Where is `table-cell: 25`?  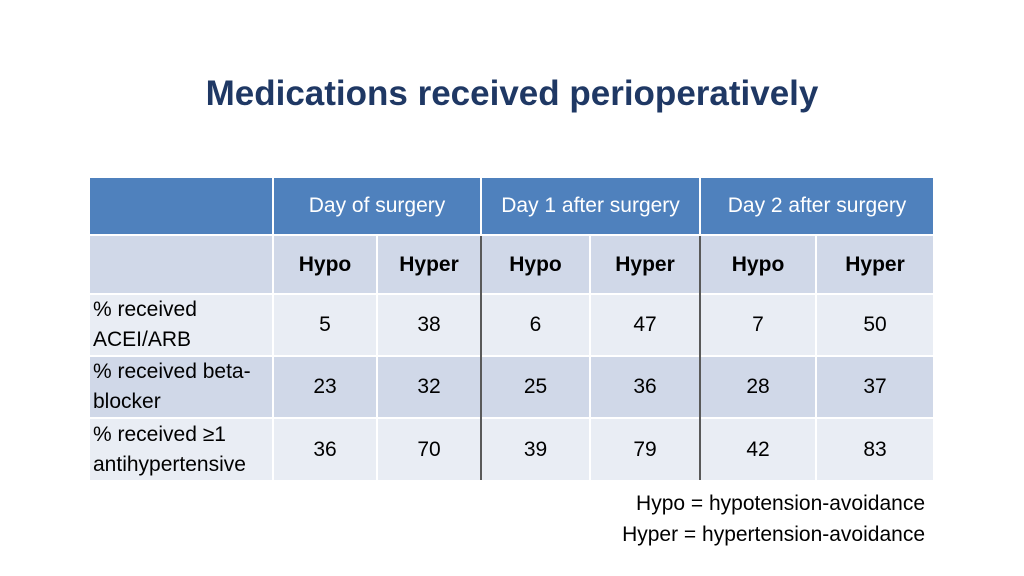 table-cell: 25 is located at coordinates (535, 386).